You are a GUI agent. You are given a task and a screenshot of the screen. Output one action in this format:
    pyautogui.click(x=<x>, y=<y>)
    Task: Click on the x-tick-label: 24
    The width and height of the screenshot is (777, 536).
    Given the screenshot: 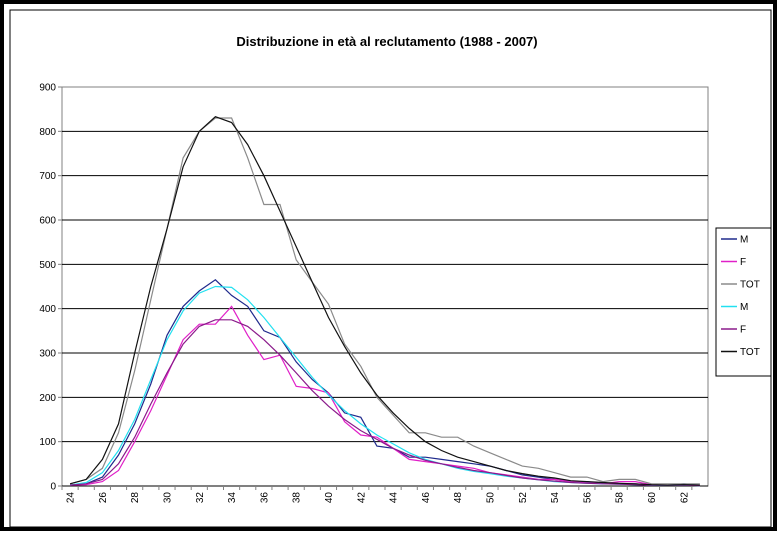 What is the action you would take?
    pyautogui.click(x=71, y=498)
    